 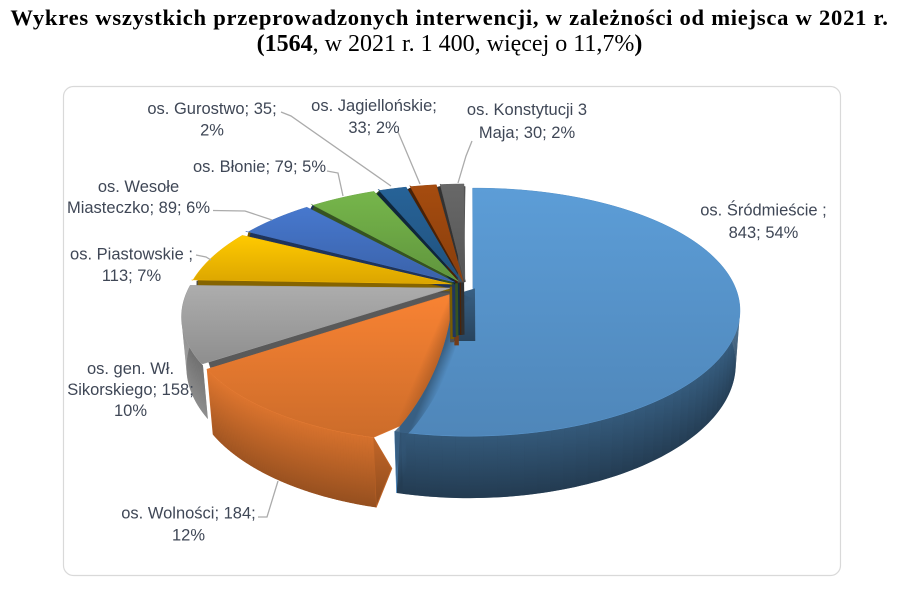 I want to click on svg-text: os. Błonie; 79; 5%, so click(x=259, y=167).